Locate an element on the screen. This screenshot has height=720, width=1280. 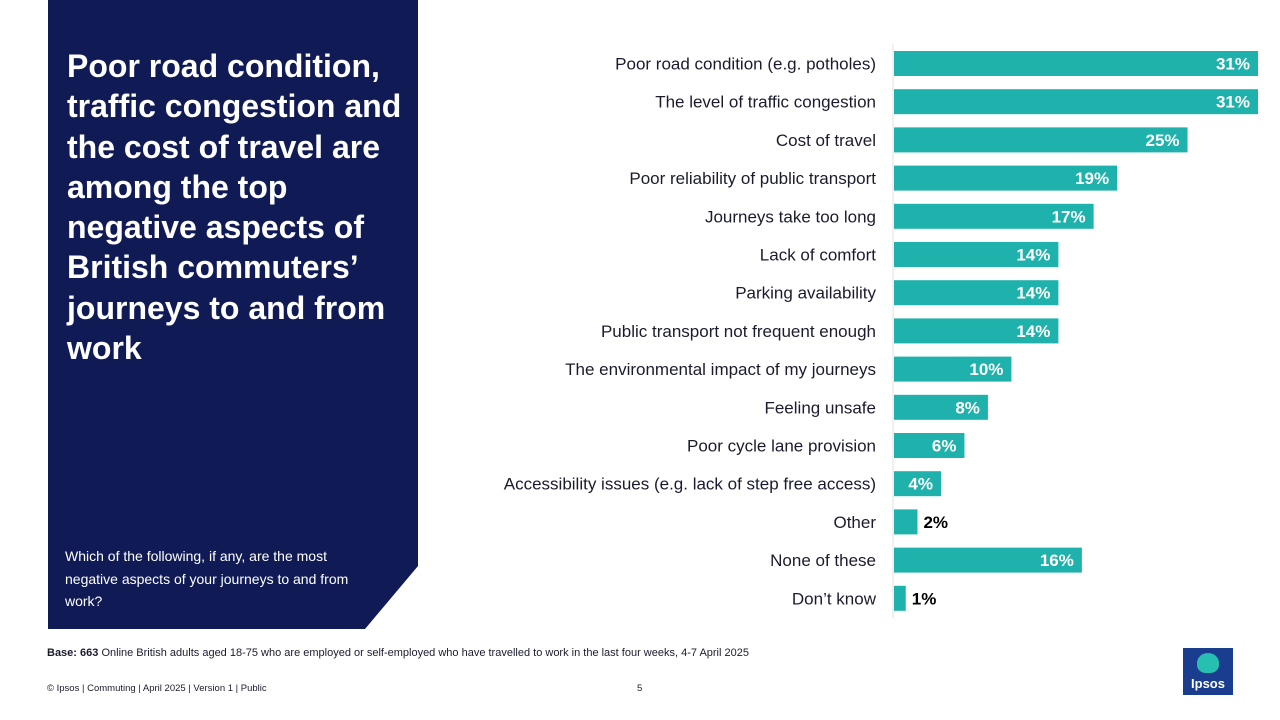
logo-text: Ipsos is located at coordinates (1208, 683).